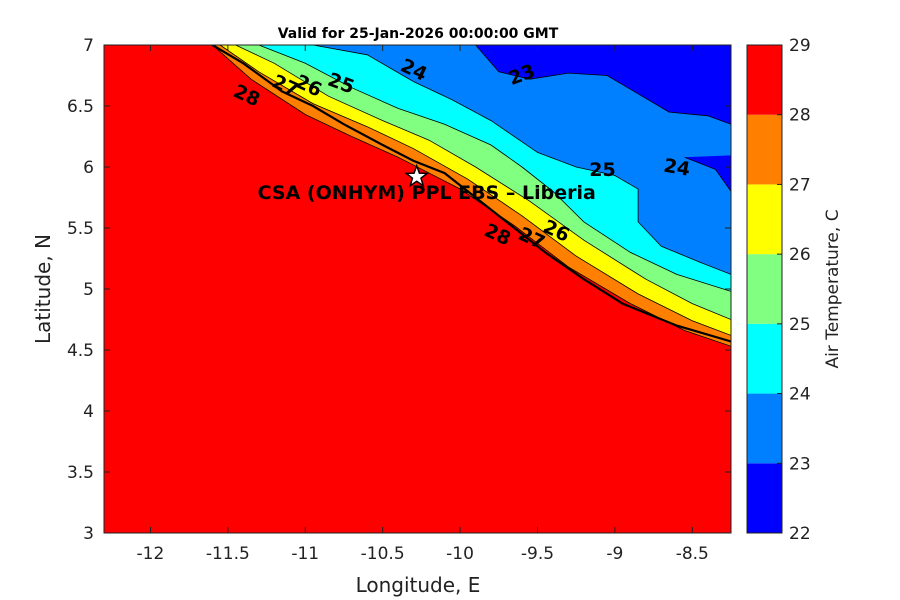  Describe the element at coordinates (800, 46) in the screenshot. I see `colorbar-tick-label-7: 29` at that location.